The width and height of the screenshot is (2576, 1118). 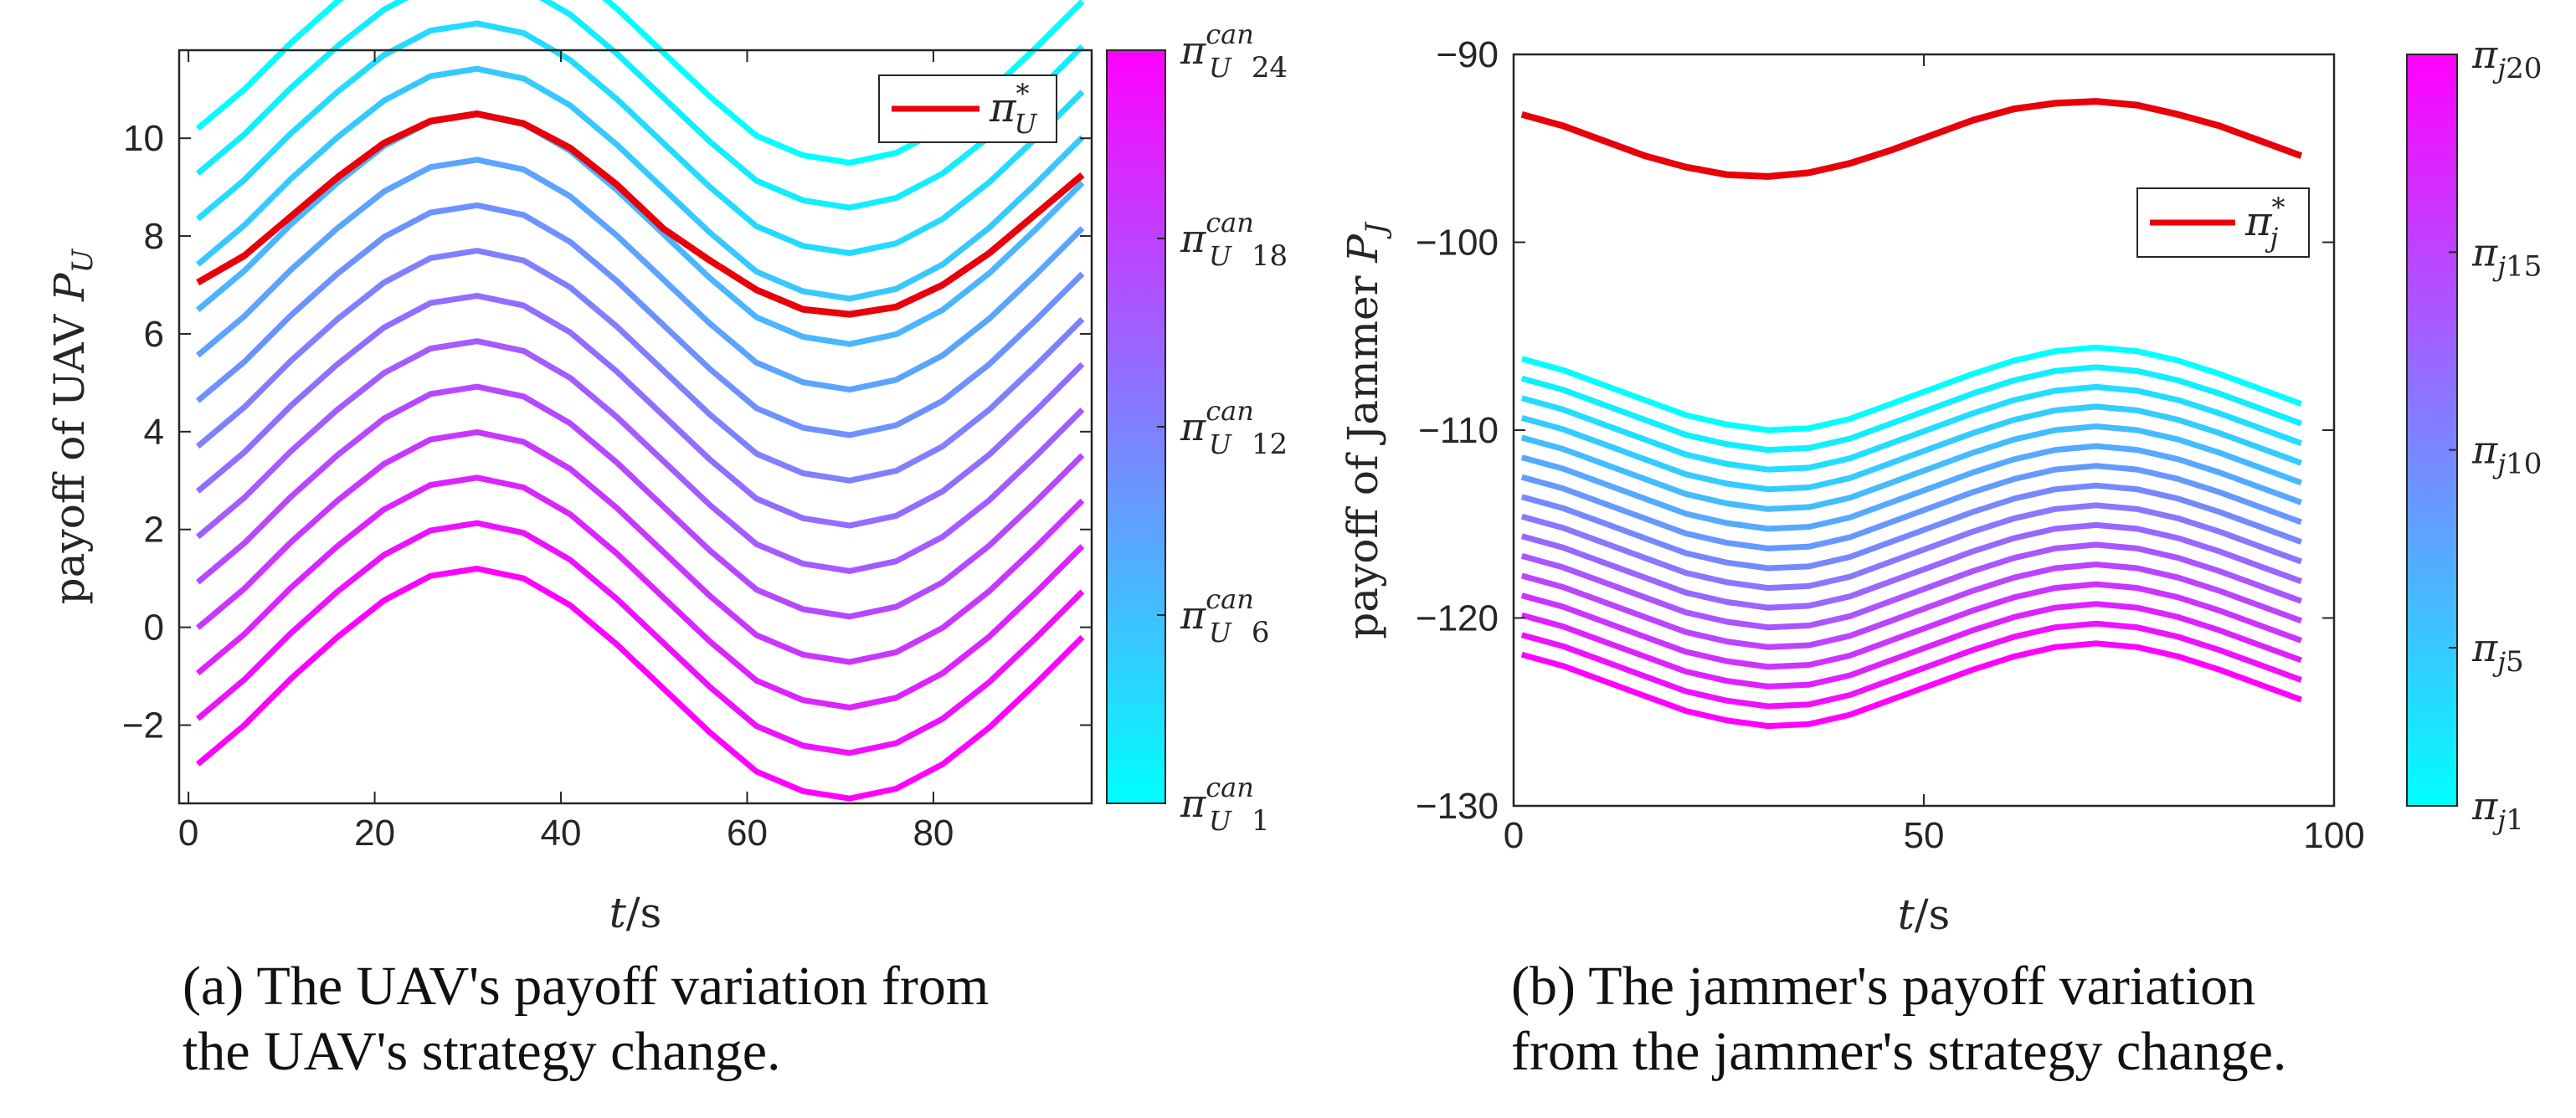 What do you see at coordinates (2432, 430) in the screenshot?
I see `panel-b-colorbar` at bounding box center [2432, 430].